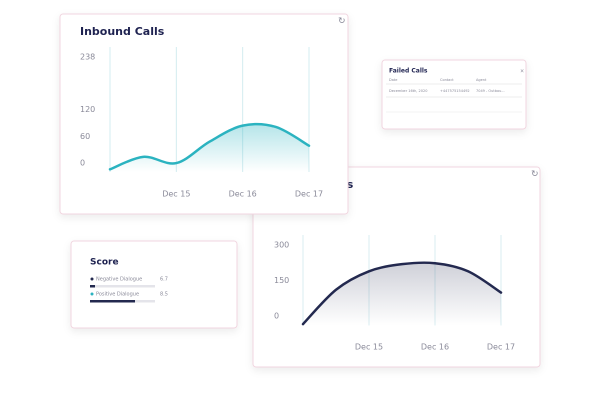 Image resolution: width=600 pixels, height=400 pixels. I want to click on column-header: Contact, so click(447, 80).